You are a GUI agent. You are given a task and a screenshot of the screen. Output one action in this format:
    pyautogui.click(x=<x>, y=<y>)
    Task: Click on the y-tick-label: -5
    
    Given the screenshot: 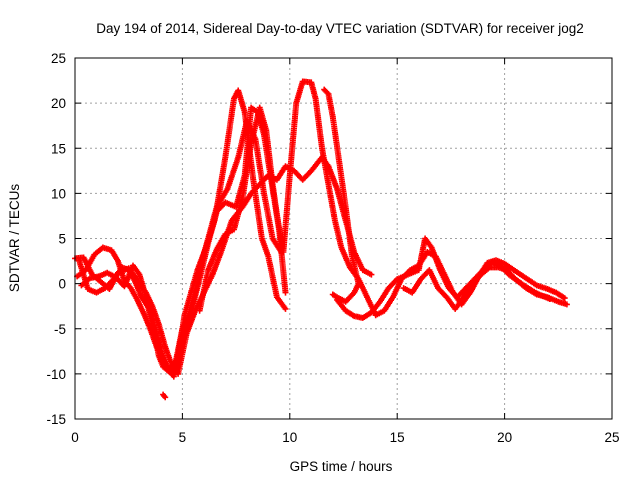 What is the action you would take?
    pyautogui.click(x=60, y=329)
    